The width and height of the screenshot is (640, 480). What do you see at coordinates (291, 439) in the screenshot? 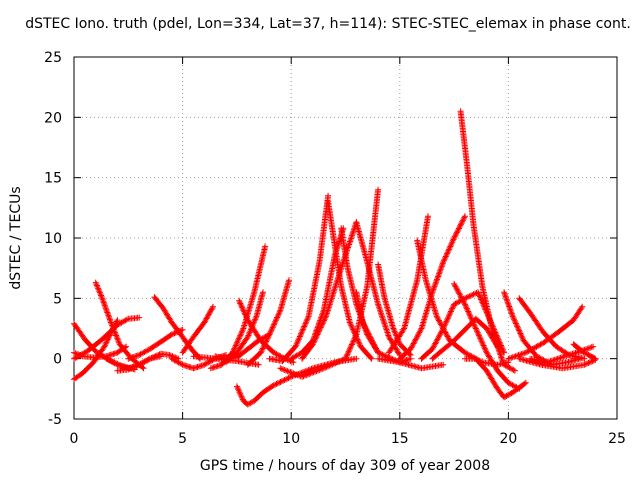
I see `x-tick-label: 10` at bounding box center [291, 439].